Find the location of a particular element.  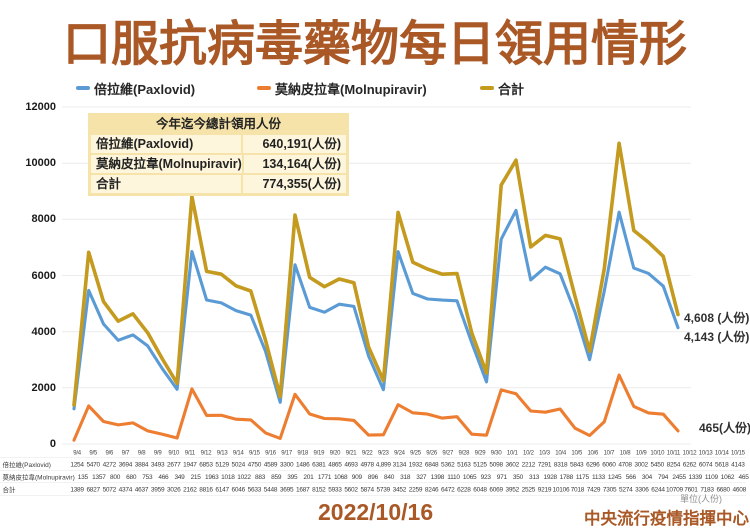

value-cell: 7291 is located at coordinates (544, 464).